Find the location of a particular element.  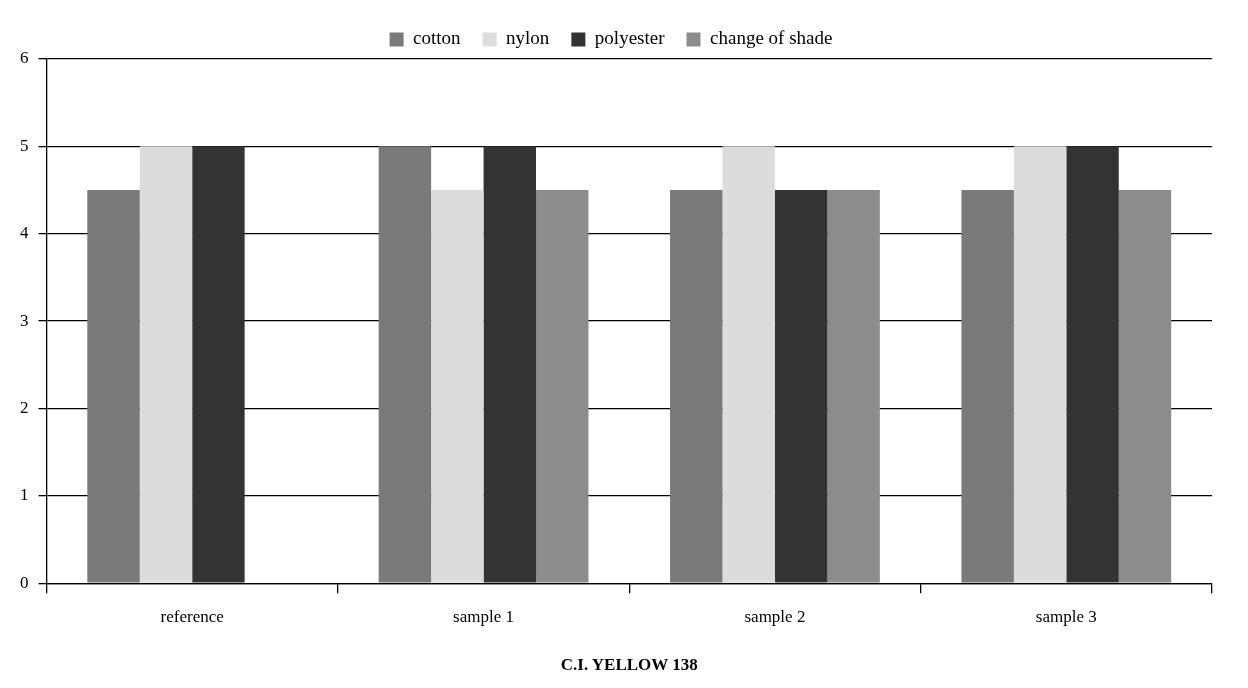

y-tick-label: 3 is located at coordinates (24, 320).